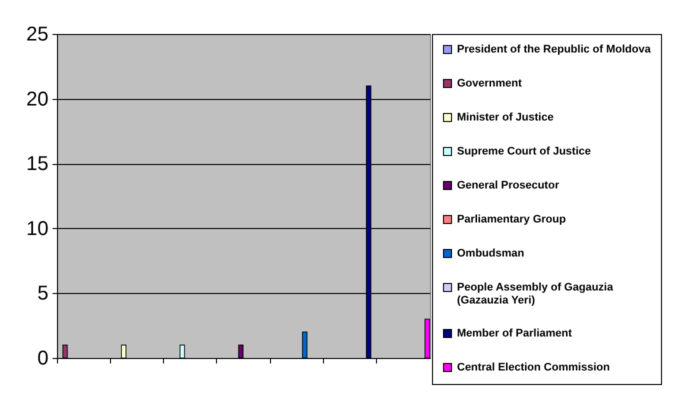 The height and width of the screenshot is (394, 673). Describe the element at coordinates (511, 220) in the screenshot. I see `legend-label: Parliamentary Group` at that location.